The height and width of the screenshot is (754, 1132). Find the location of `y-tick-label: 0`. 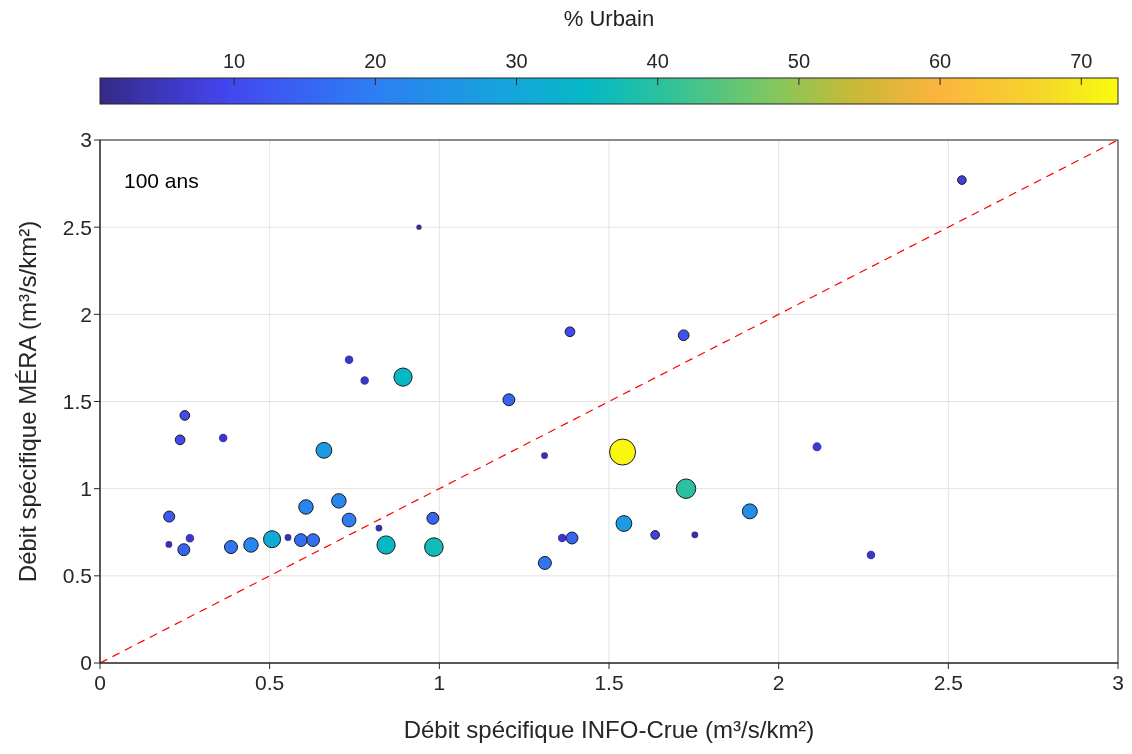

y-tick-label: 0 is located at coordinates (86, 663).